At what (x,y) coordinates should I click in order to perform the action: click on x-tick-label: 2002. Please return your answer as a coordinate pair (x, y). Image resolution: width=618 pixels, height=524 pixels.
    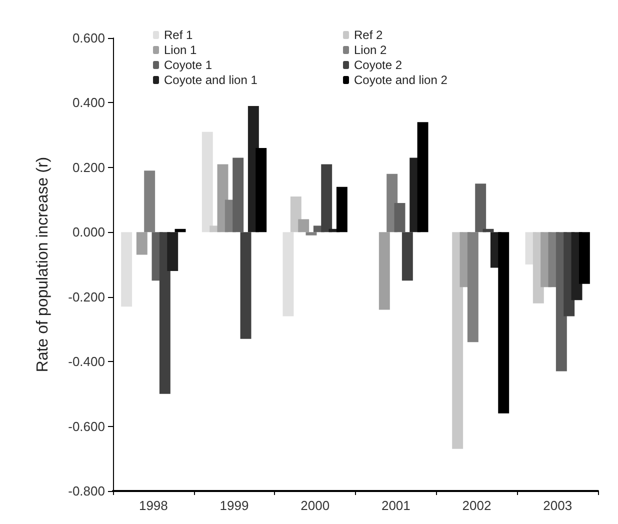
    Looking at the image, I should click on (477, 505).